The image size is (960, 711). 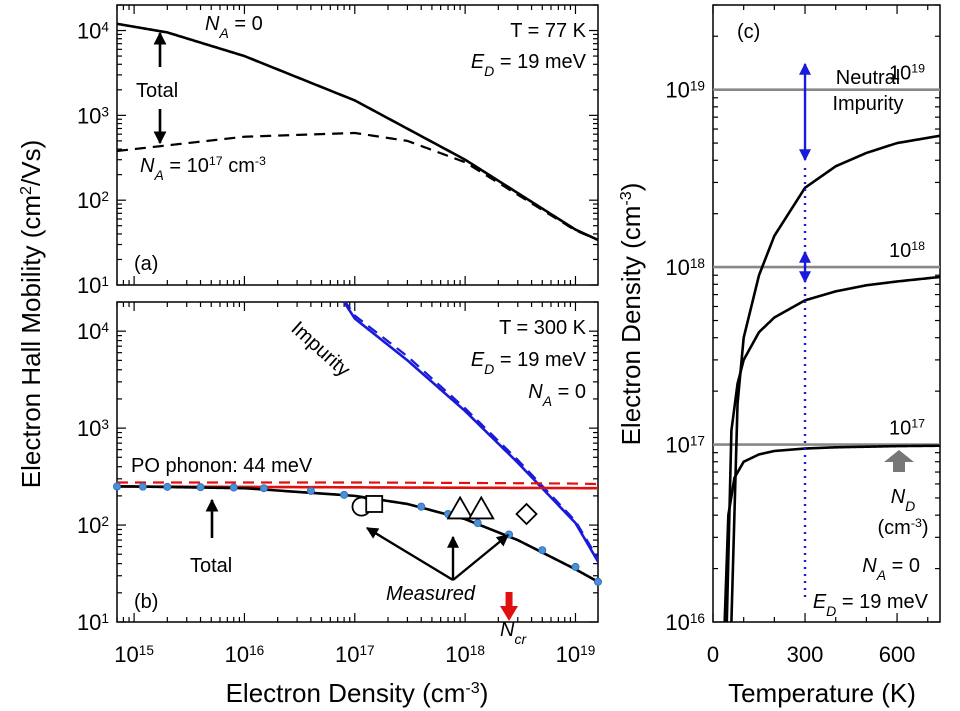 What do you see at coordinates (513, 633) in the screenshot?
I see `panel-b-ncr-label: Ncr` at bounding box center [513, 633].